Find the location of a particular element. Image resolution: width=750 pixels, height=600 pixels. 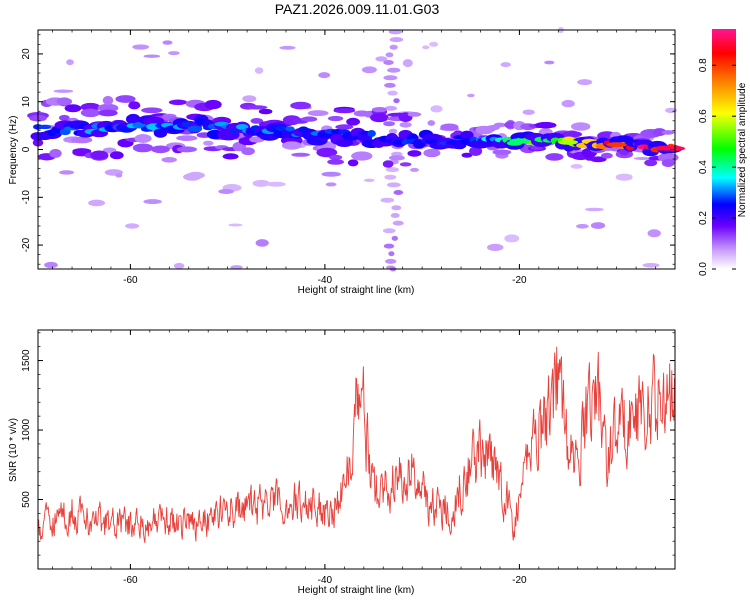

spectrogram-x-label: Height of straight line (km) is located at coordinates (356, 290).